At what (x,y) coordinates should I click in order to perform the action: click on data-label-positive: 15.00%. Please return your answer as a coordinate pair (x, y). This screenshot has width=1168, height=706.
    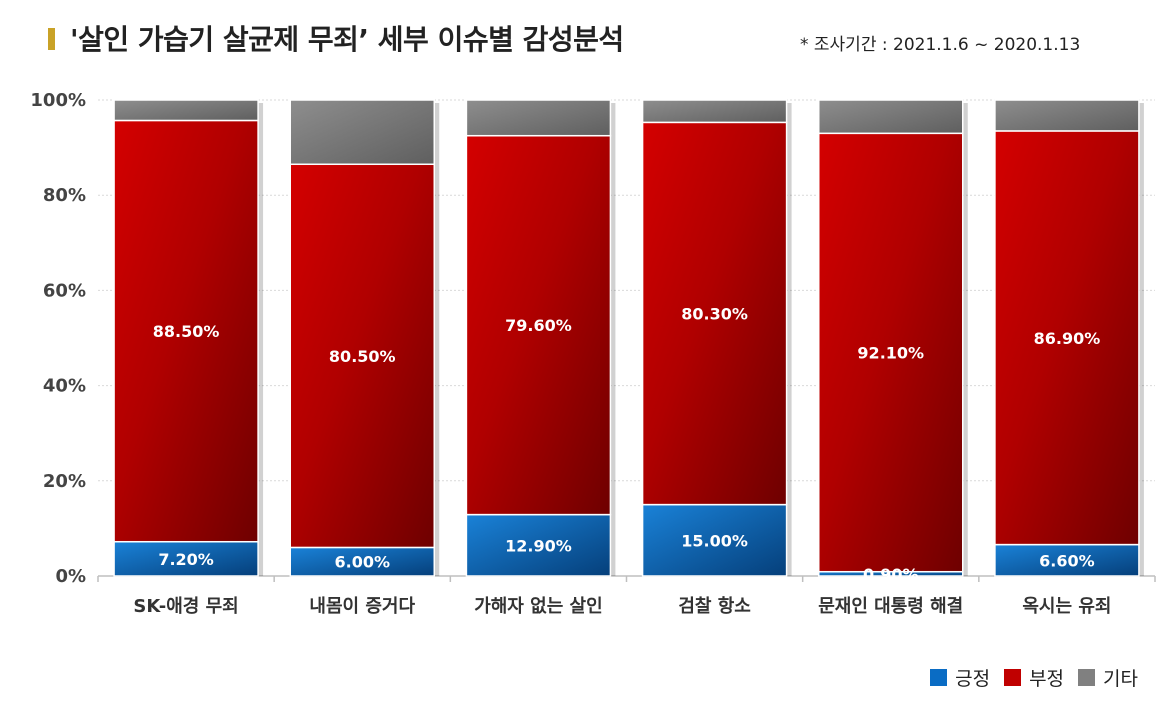
    Looking at the image, I should click on (714, 540).